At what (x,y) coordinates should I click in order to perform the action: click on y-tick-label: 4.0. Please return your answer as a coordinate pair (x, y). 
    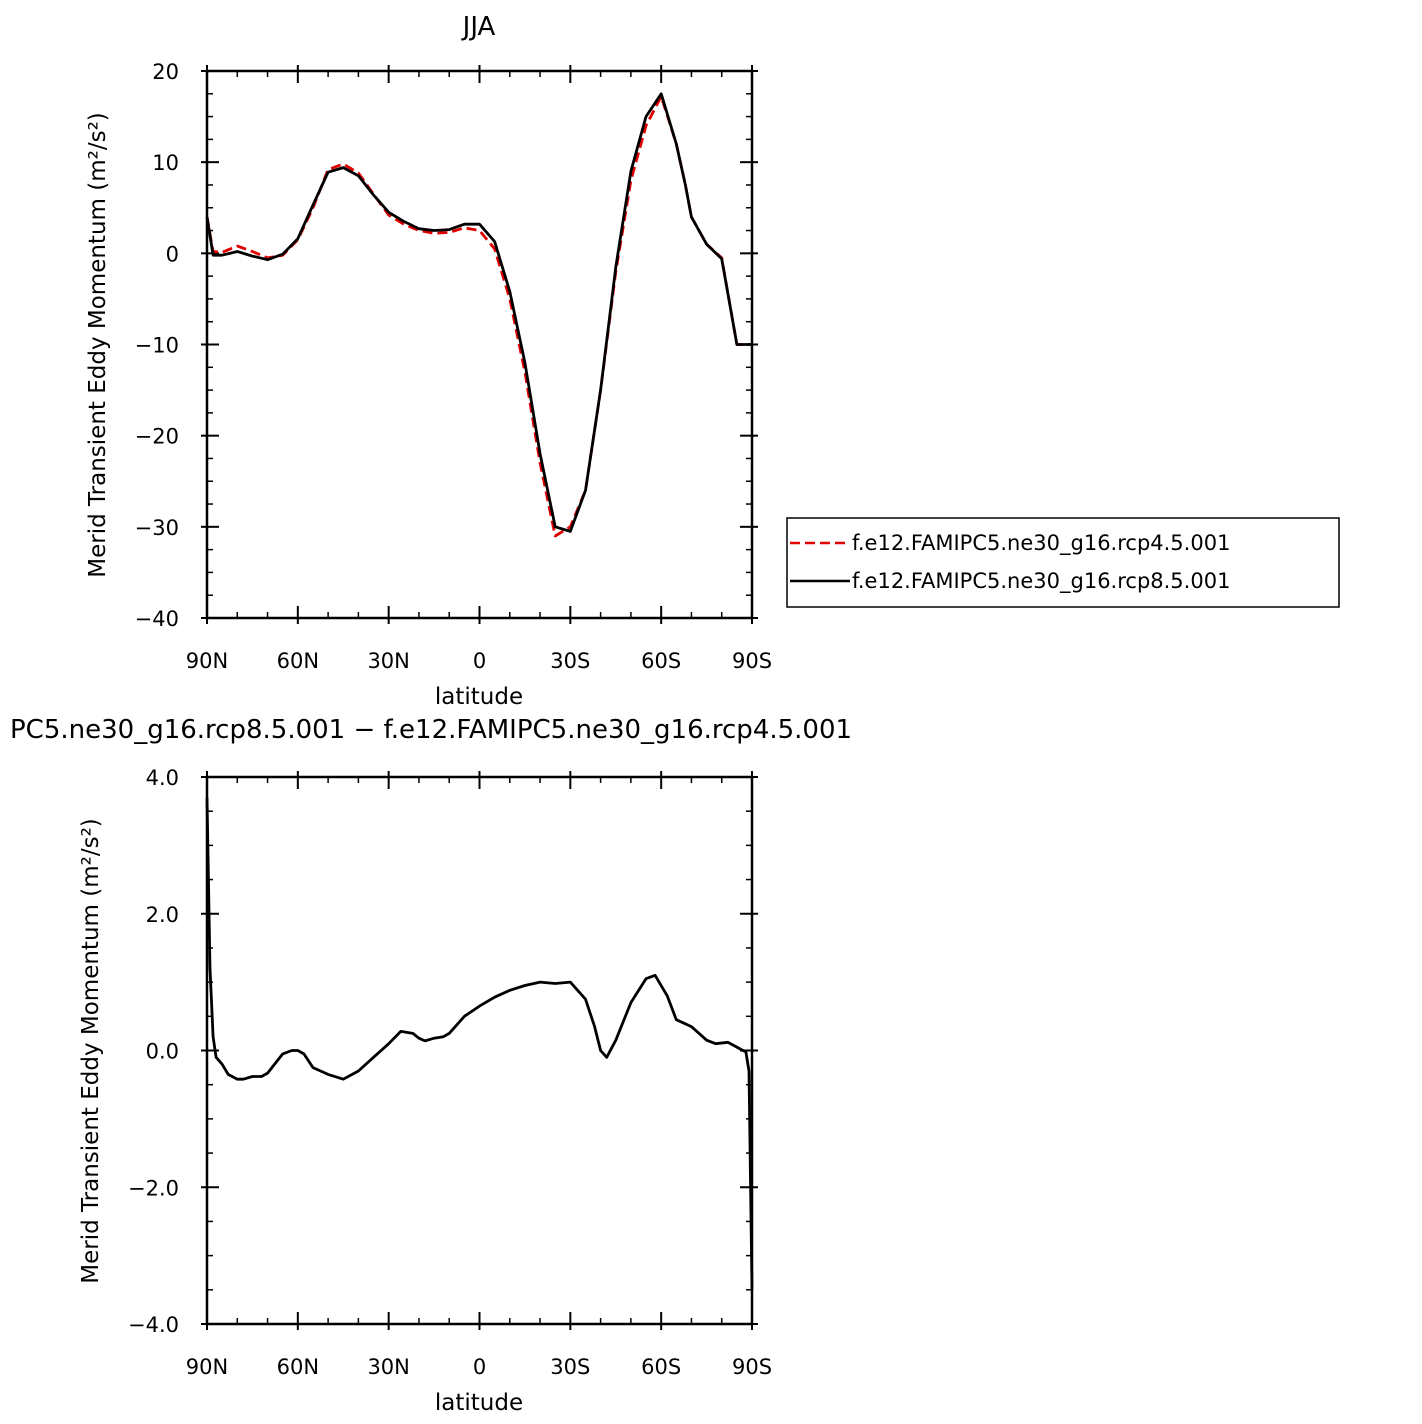
    Looking at the image, I should click on (162, 778).